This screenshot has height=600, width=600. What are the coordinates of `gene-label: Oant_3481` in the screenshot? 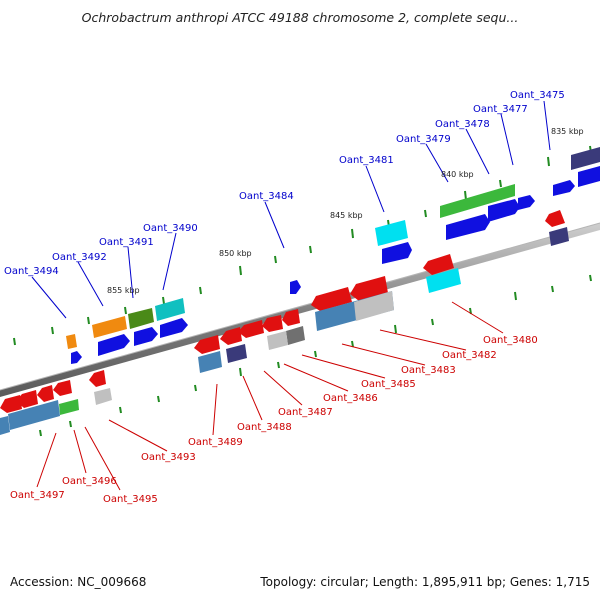 It's located at (366, 160).